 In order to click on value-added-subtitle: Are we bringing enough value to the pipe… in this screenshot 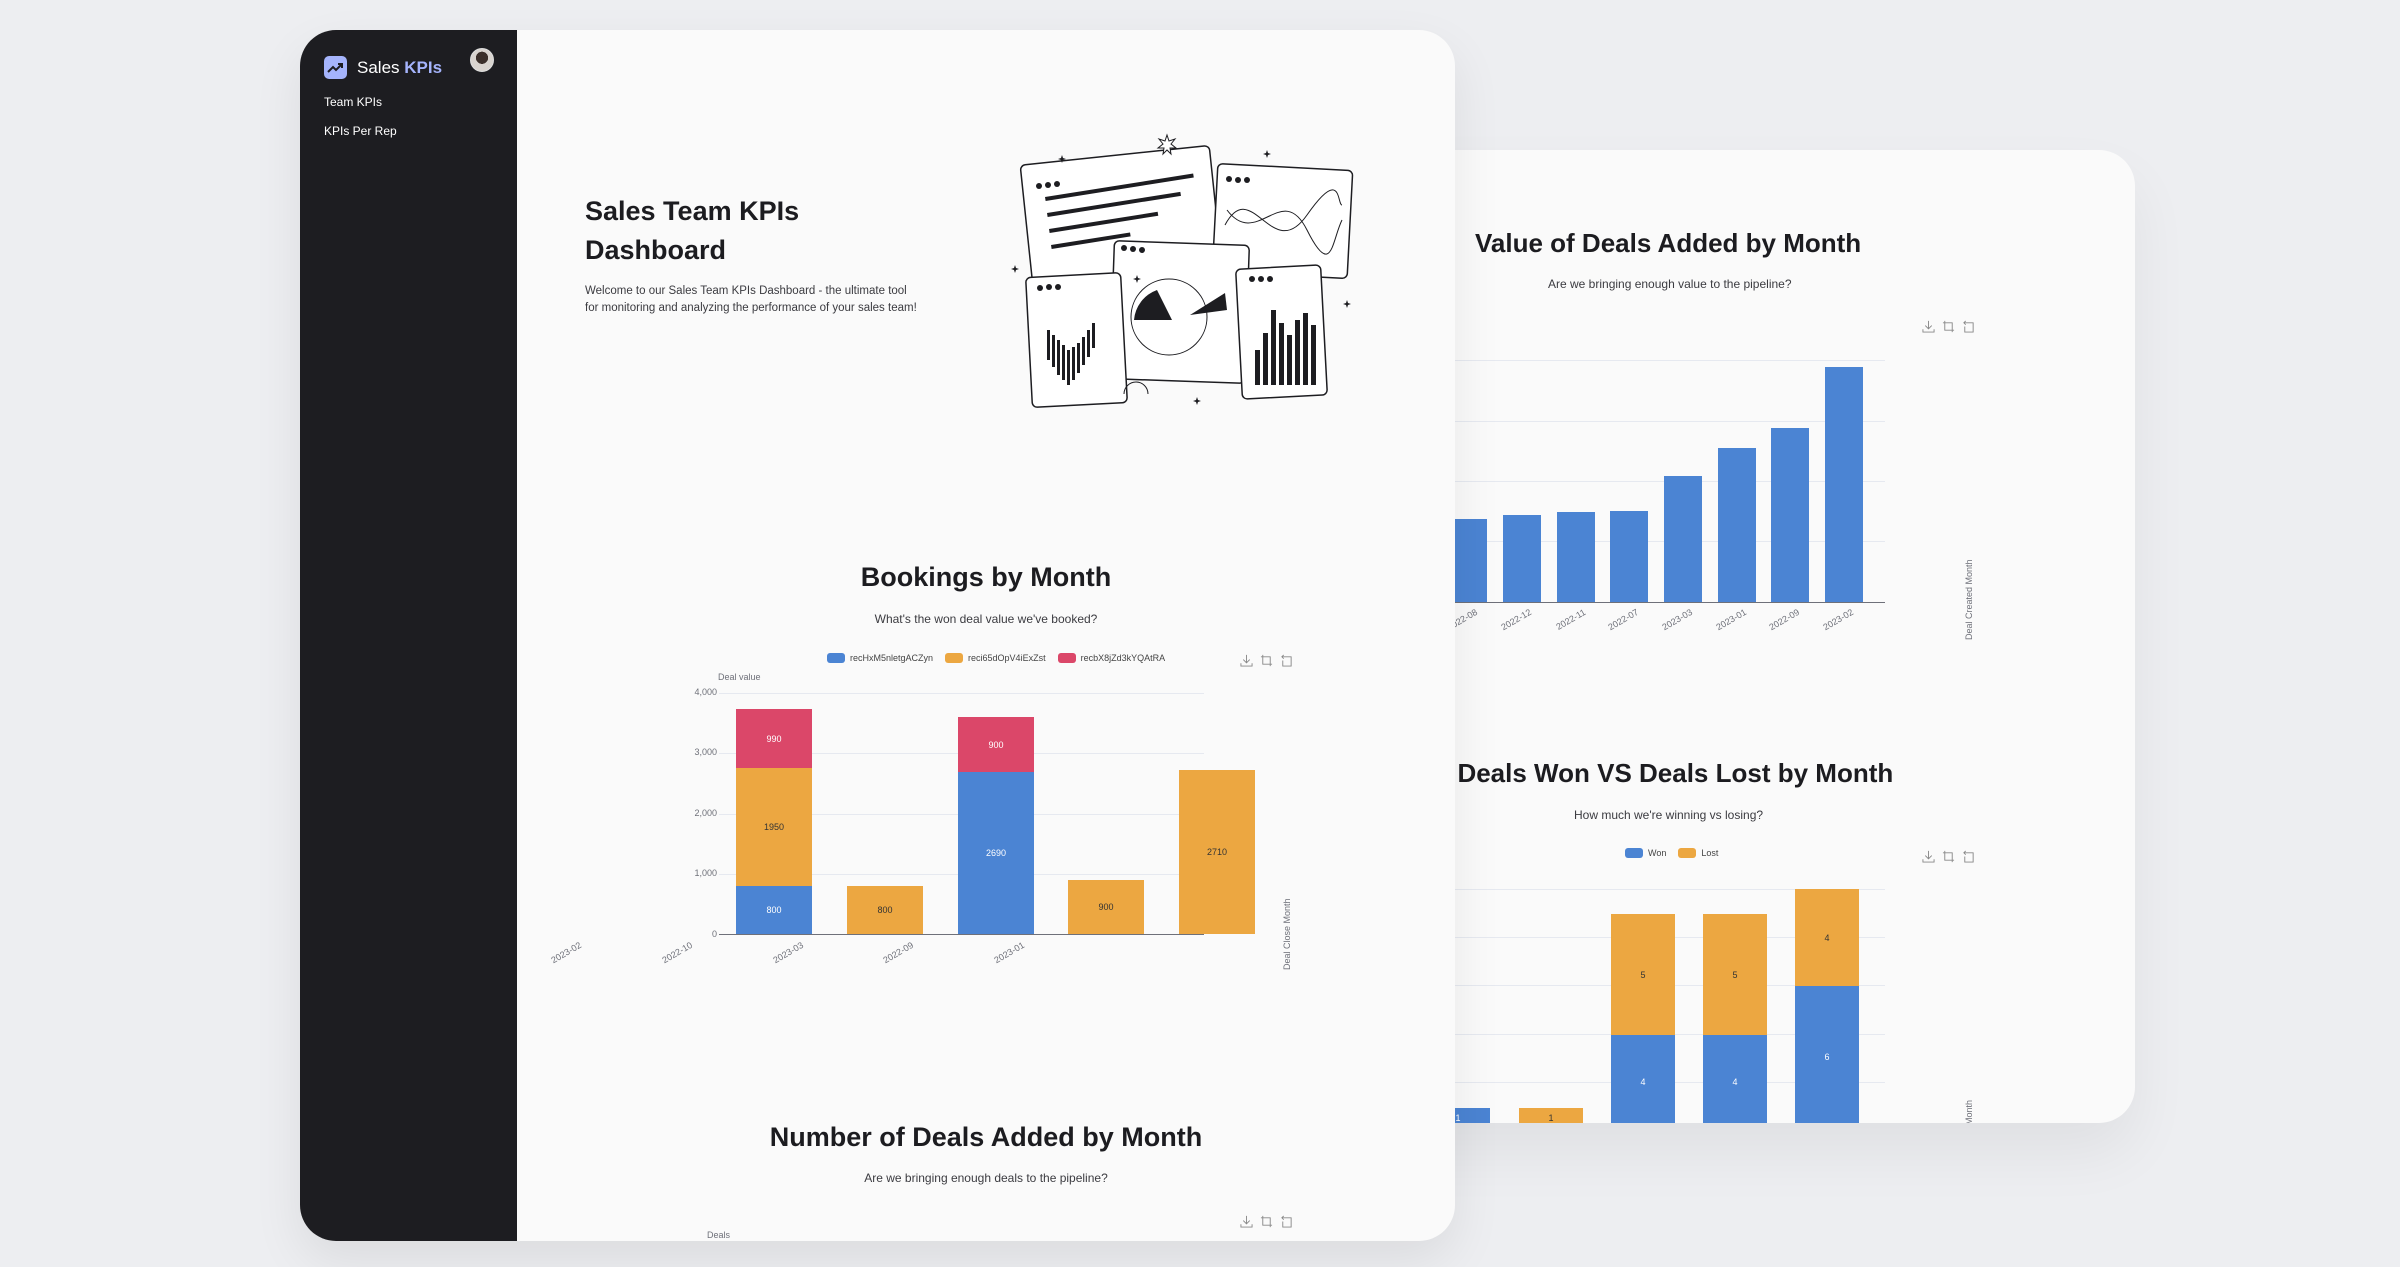, I will do `click(1670, 284)`.